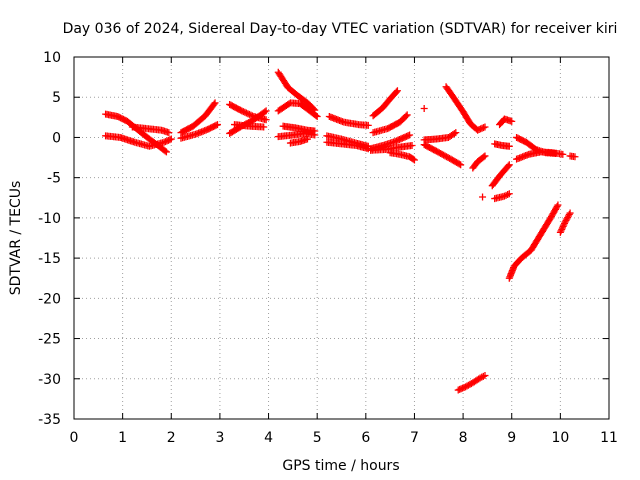 This screenshot has width=640, height=480. What do you see at coordinates (52, 58) in the screenshot?
I see `y-tick-label: 10` at bounding box center [52, 58].